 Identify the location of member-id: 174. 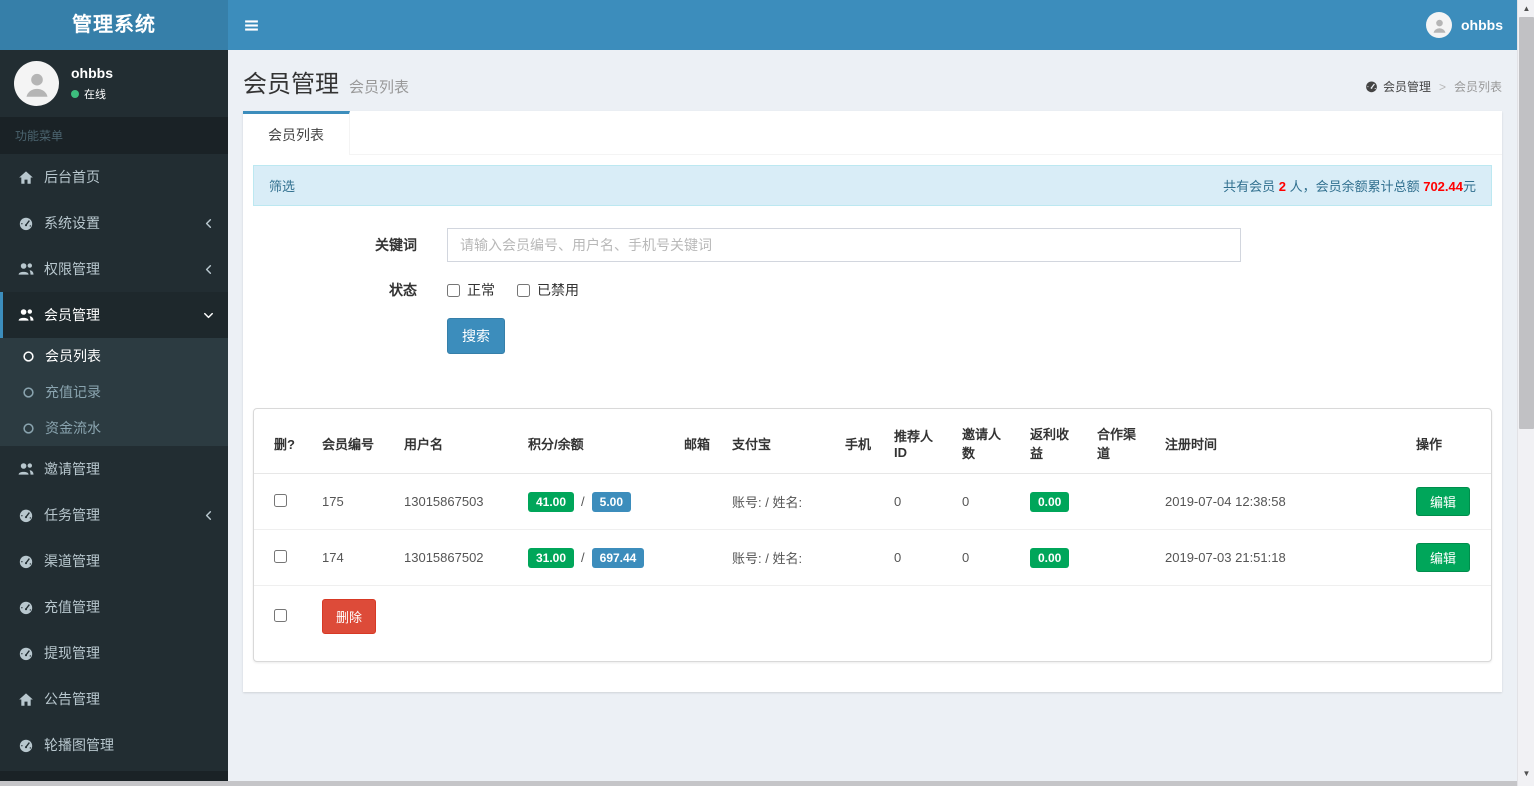
(353, 557).